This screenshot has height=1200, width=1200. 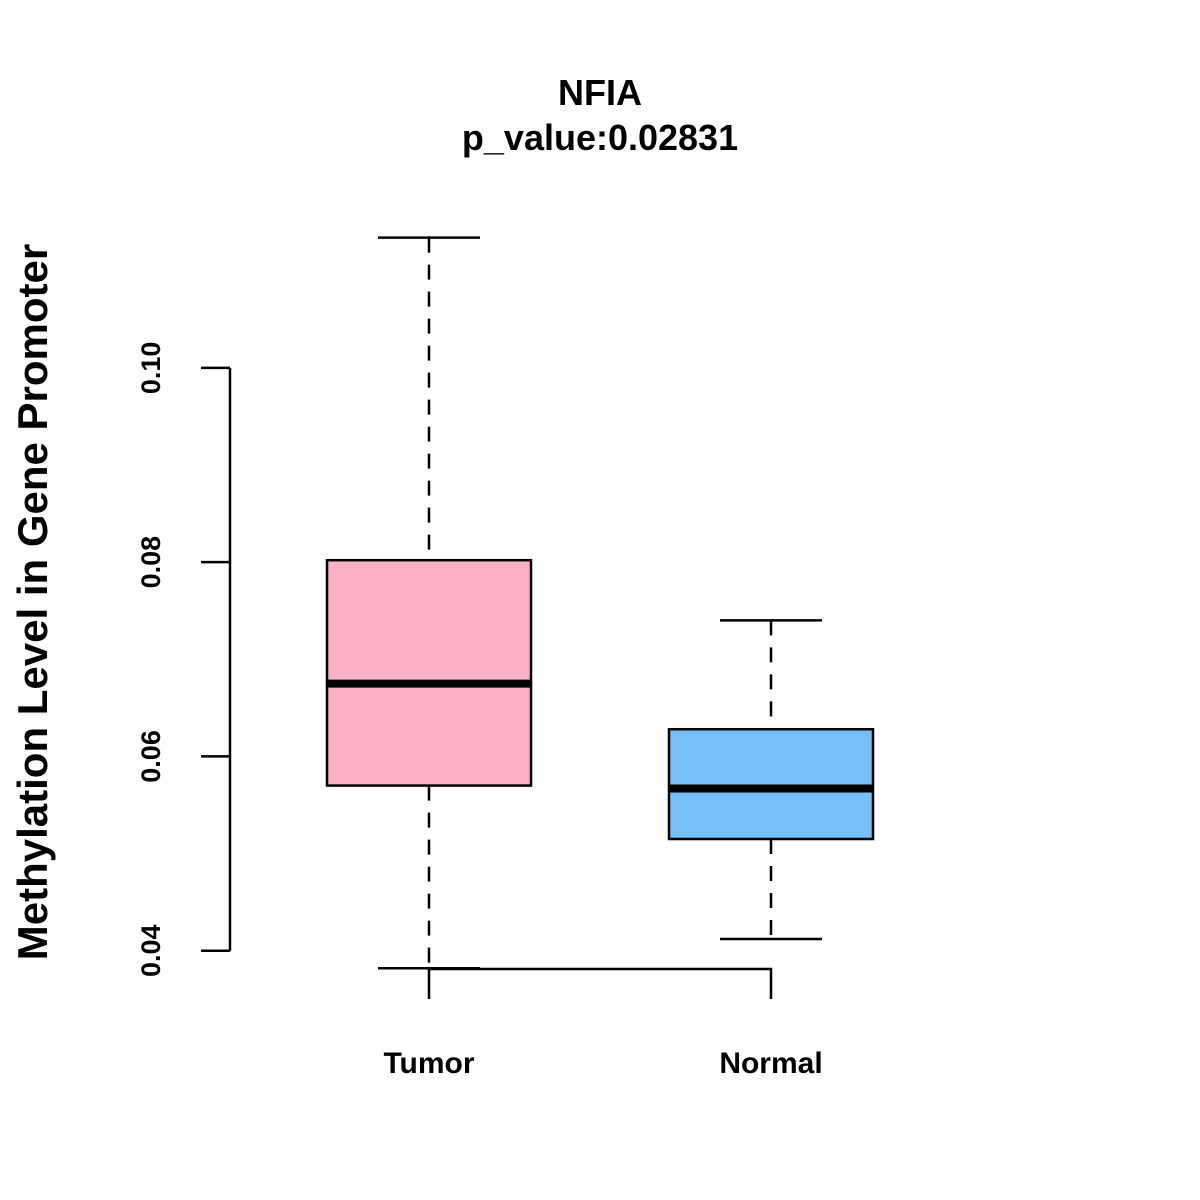 I want to click on y-axis-label: Methylation Level in Gene Promoter, so click(x=32, y=602).